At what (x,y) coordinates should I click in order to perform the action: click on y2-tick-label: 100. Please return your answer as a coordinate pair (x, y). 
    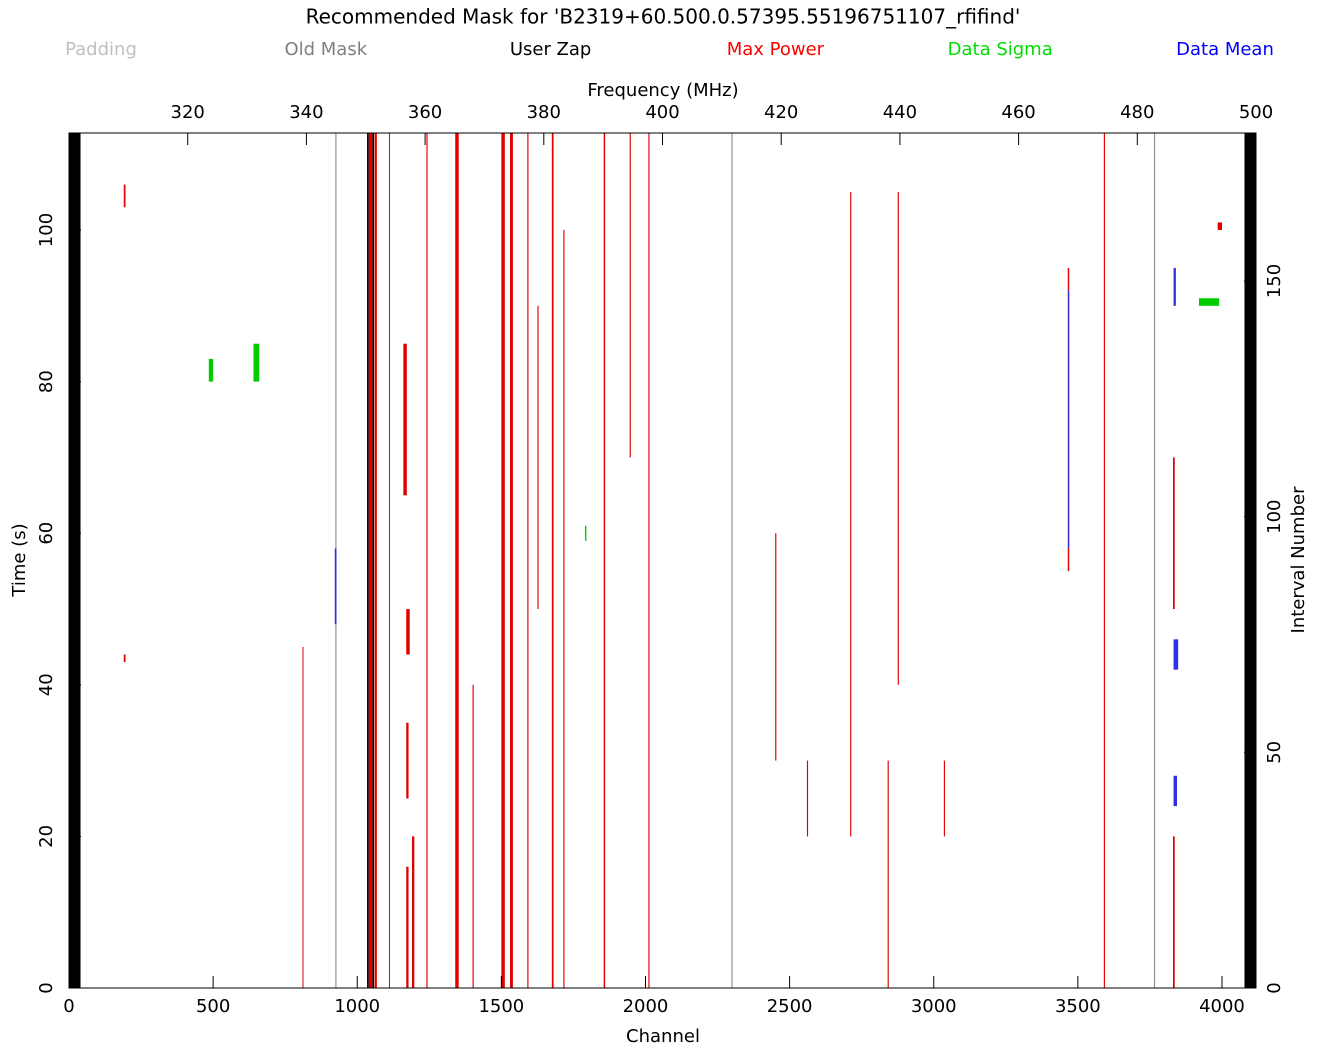
    Looking at the image, I should click on (1274, 516).